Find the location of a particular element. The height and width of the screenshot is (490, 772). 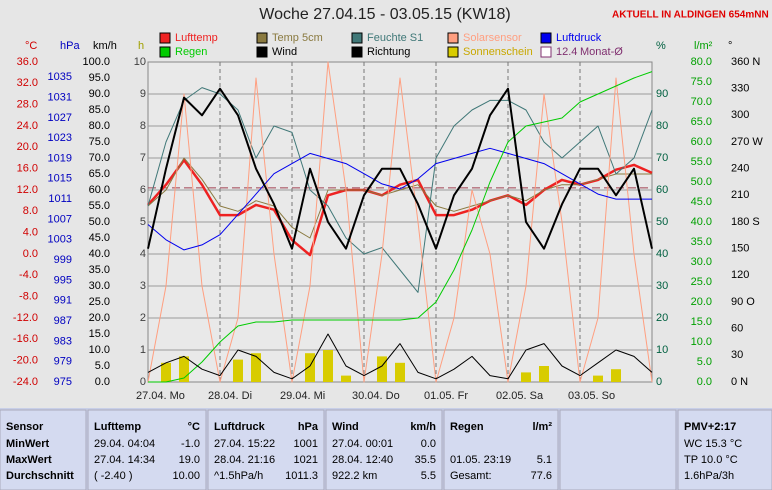

y-tick-label: 30 is located at coordinates (737, 355).